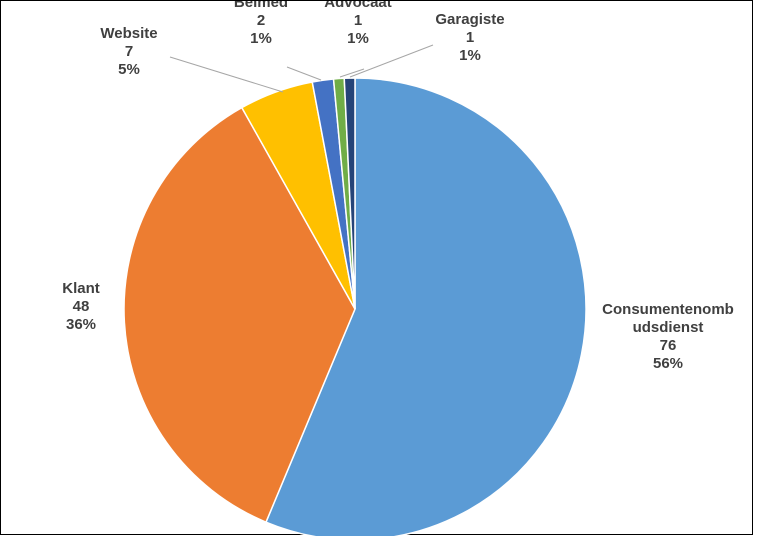 This screenshot has height=537, width=757. Describe the element at coordinates (349, 193) in the screenshot. I see `pie-slice-garagiste` at that location.